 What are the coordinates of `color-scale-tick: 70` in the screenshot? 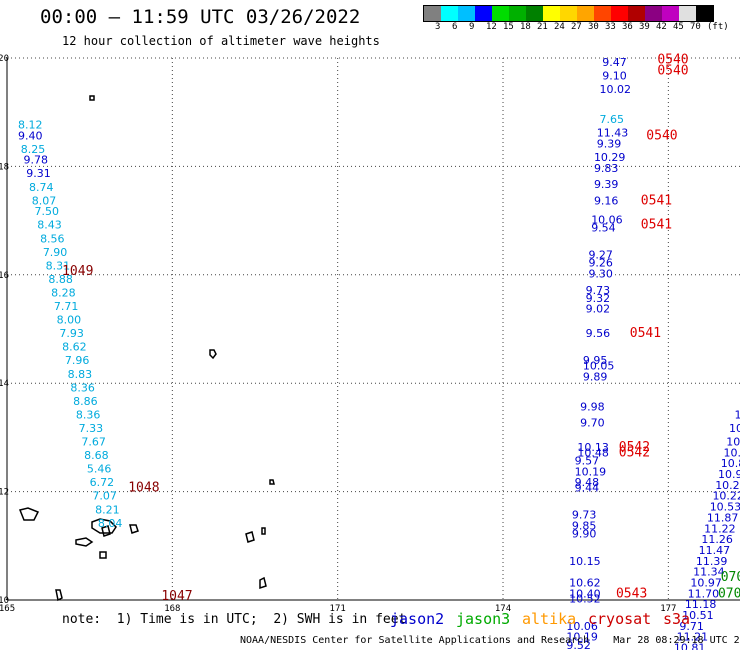 It's located at (695, 27).